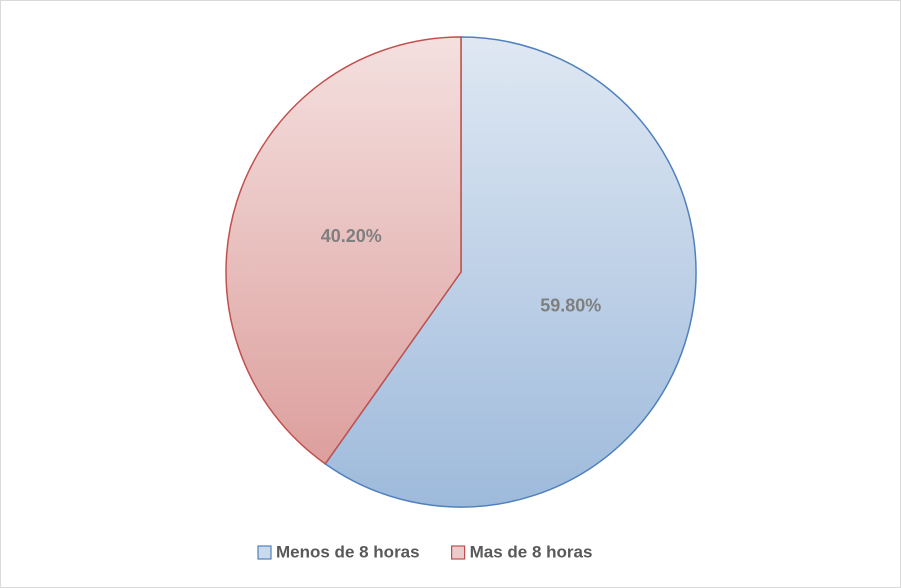  What do you see at coordinates (351, 236) in the screenshot?
I see `slice-label: 40.20%` at bounding box center [351, 236].